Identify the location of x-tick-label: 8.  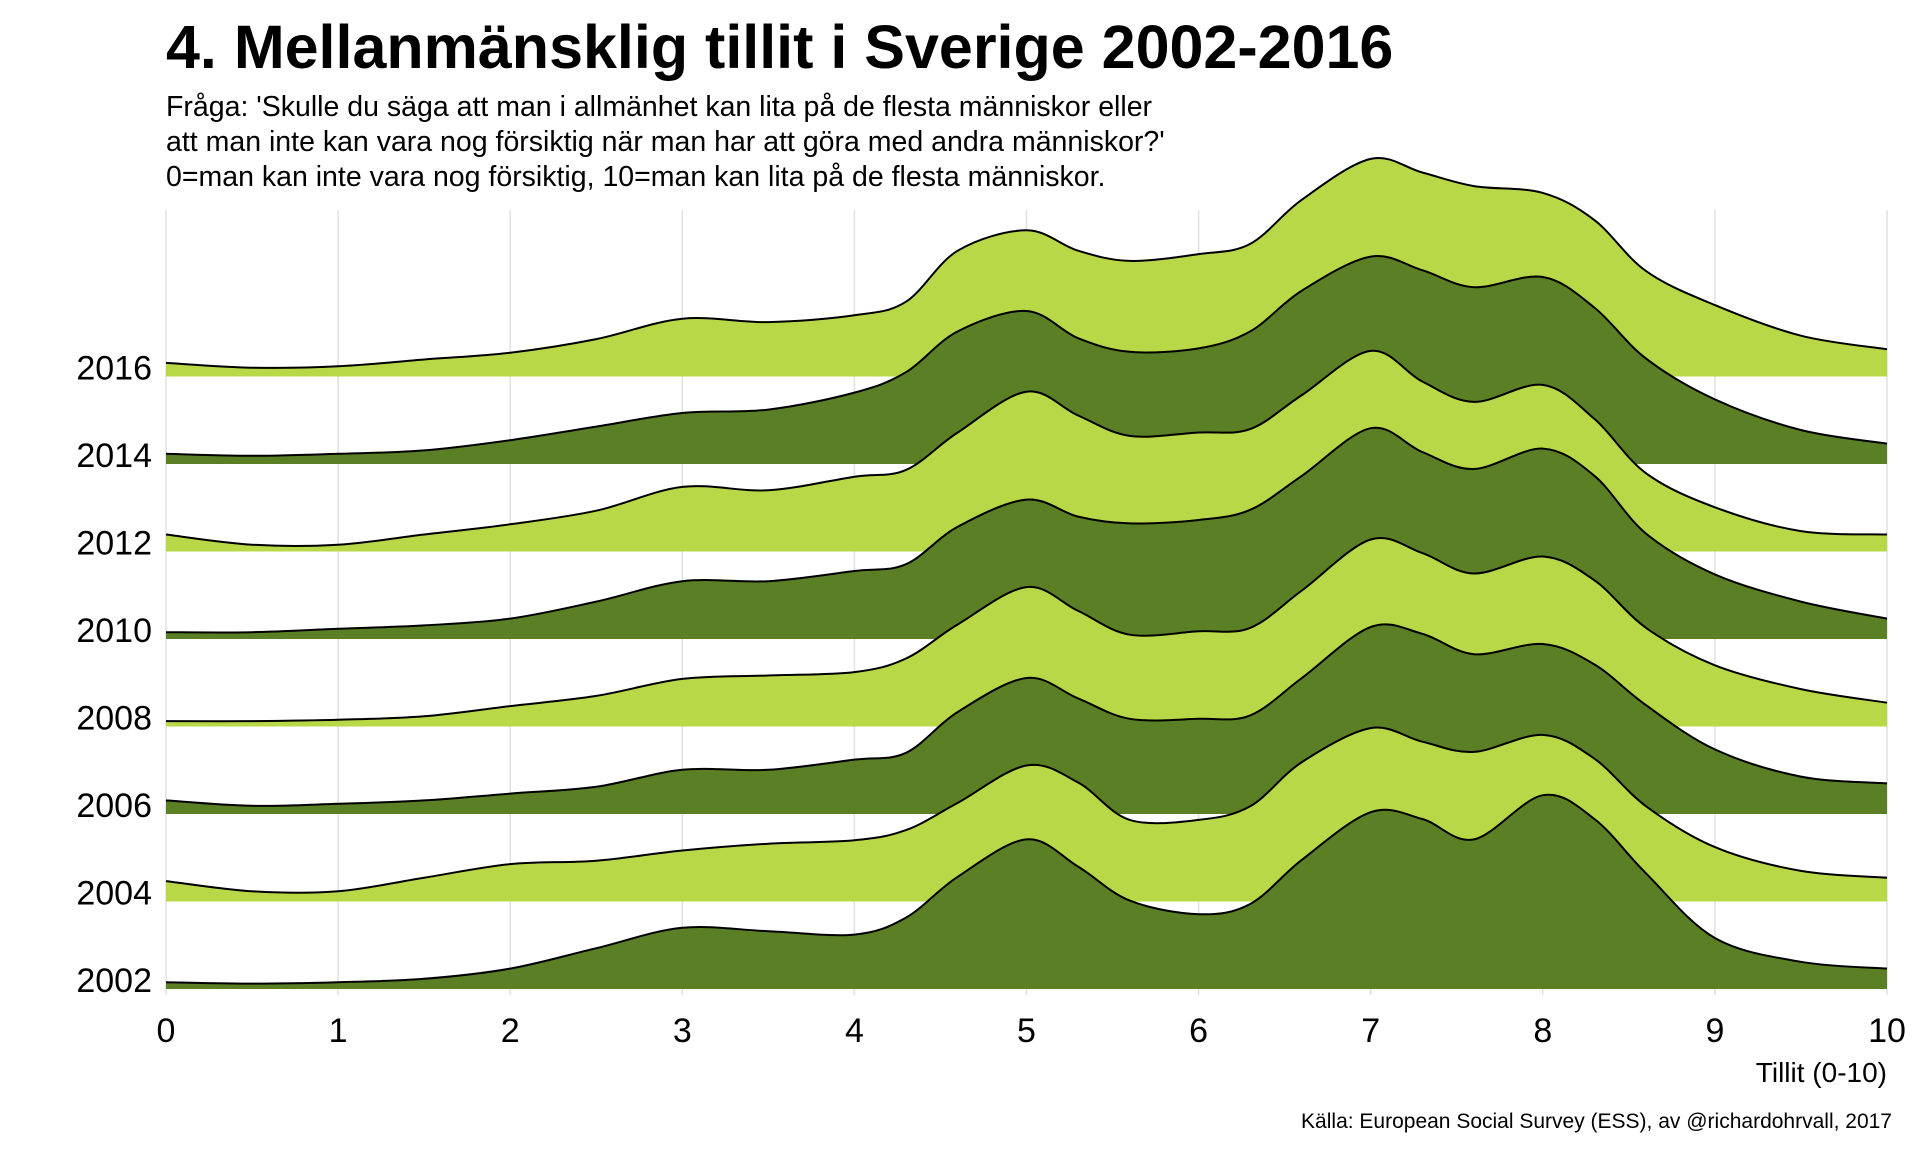
(1542, 1031).